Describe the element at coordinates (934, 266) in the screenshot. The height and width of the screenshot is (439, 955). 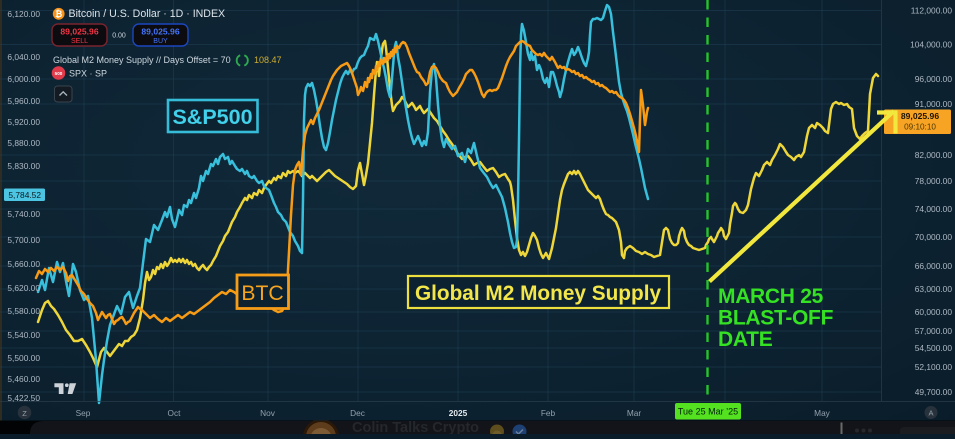
I see `svg-text: 66,000.00` at that location.